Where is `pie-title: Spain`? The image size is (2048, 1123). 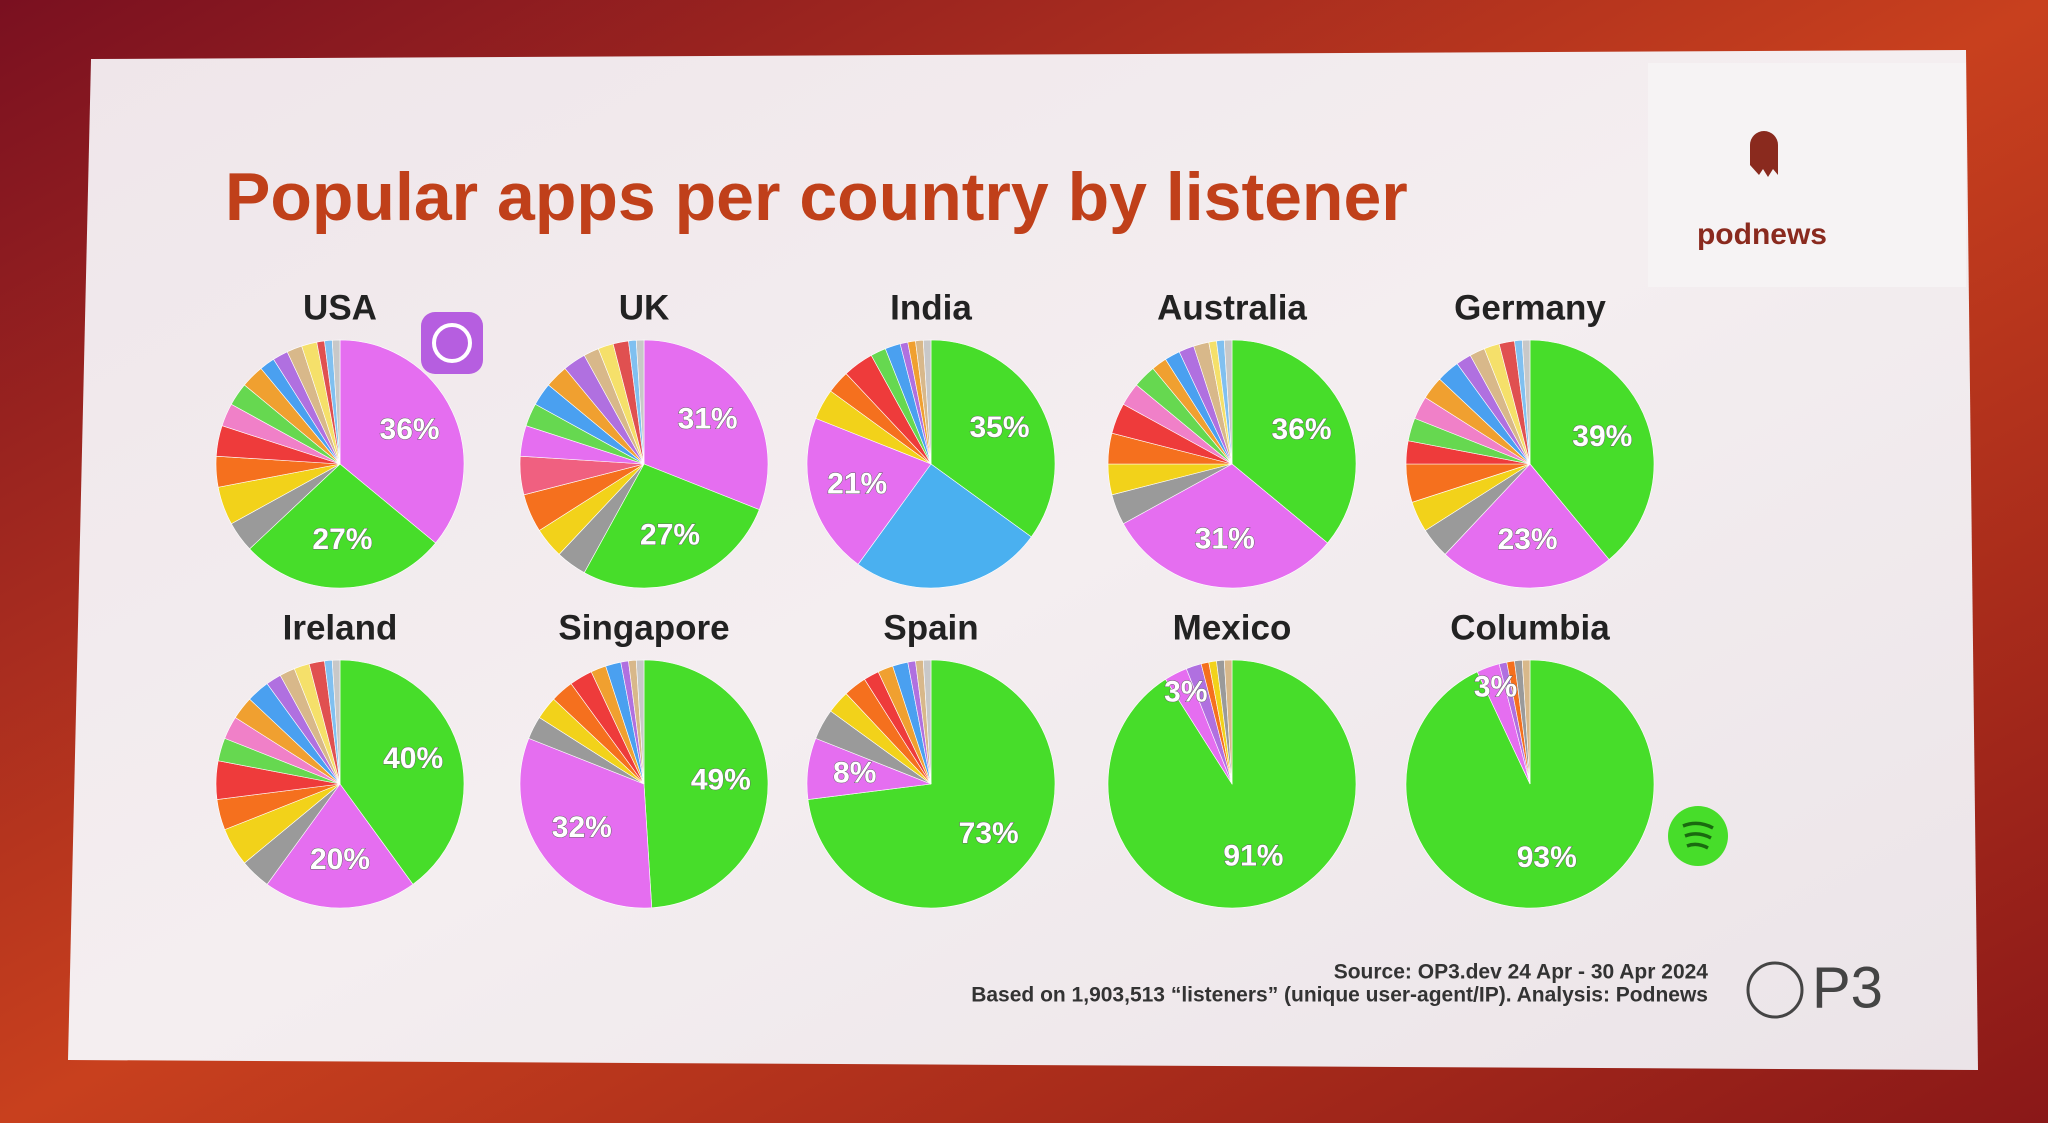 pie-title: Spain is located at coordinates (930, 627).